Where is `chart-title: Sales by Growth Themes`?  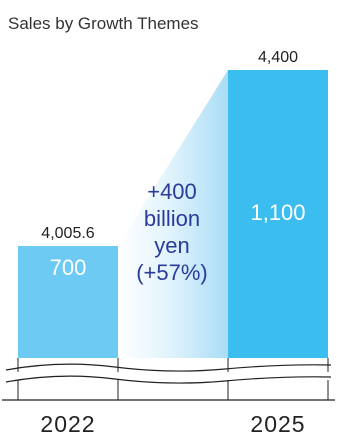 chart-title: Sales by Growth Themes is located at coordinates (103, 23).